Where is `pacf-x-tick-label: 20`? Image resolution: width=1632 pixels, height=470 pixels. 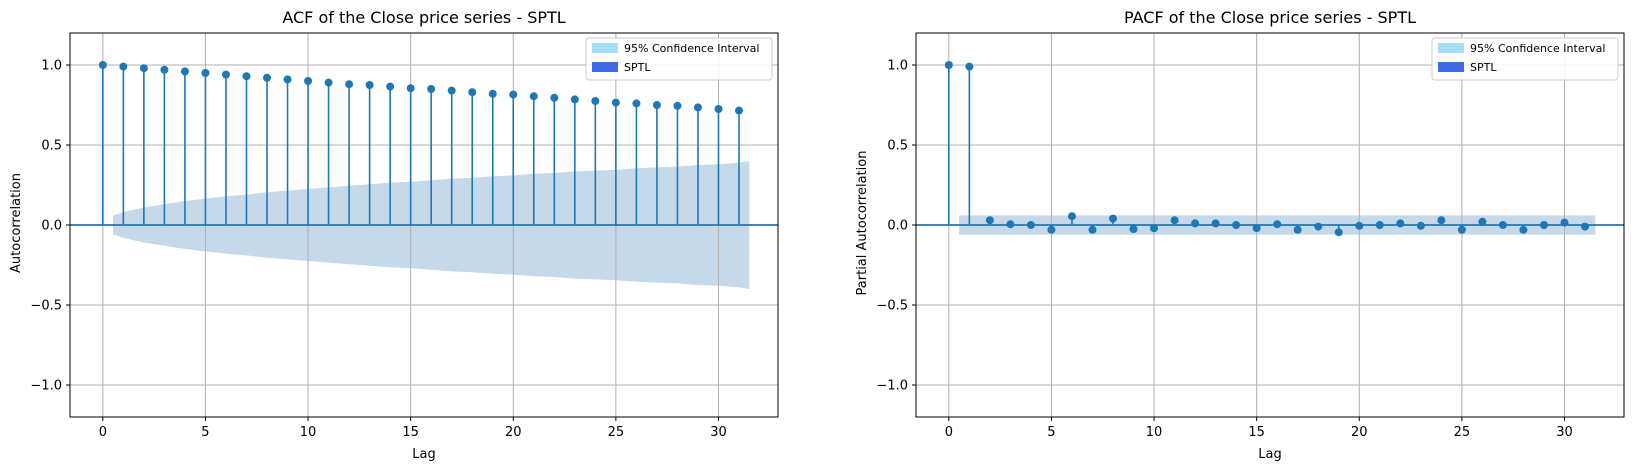
pacf-x-tick-label: 20 is located at coordinates (1359, 432).